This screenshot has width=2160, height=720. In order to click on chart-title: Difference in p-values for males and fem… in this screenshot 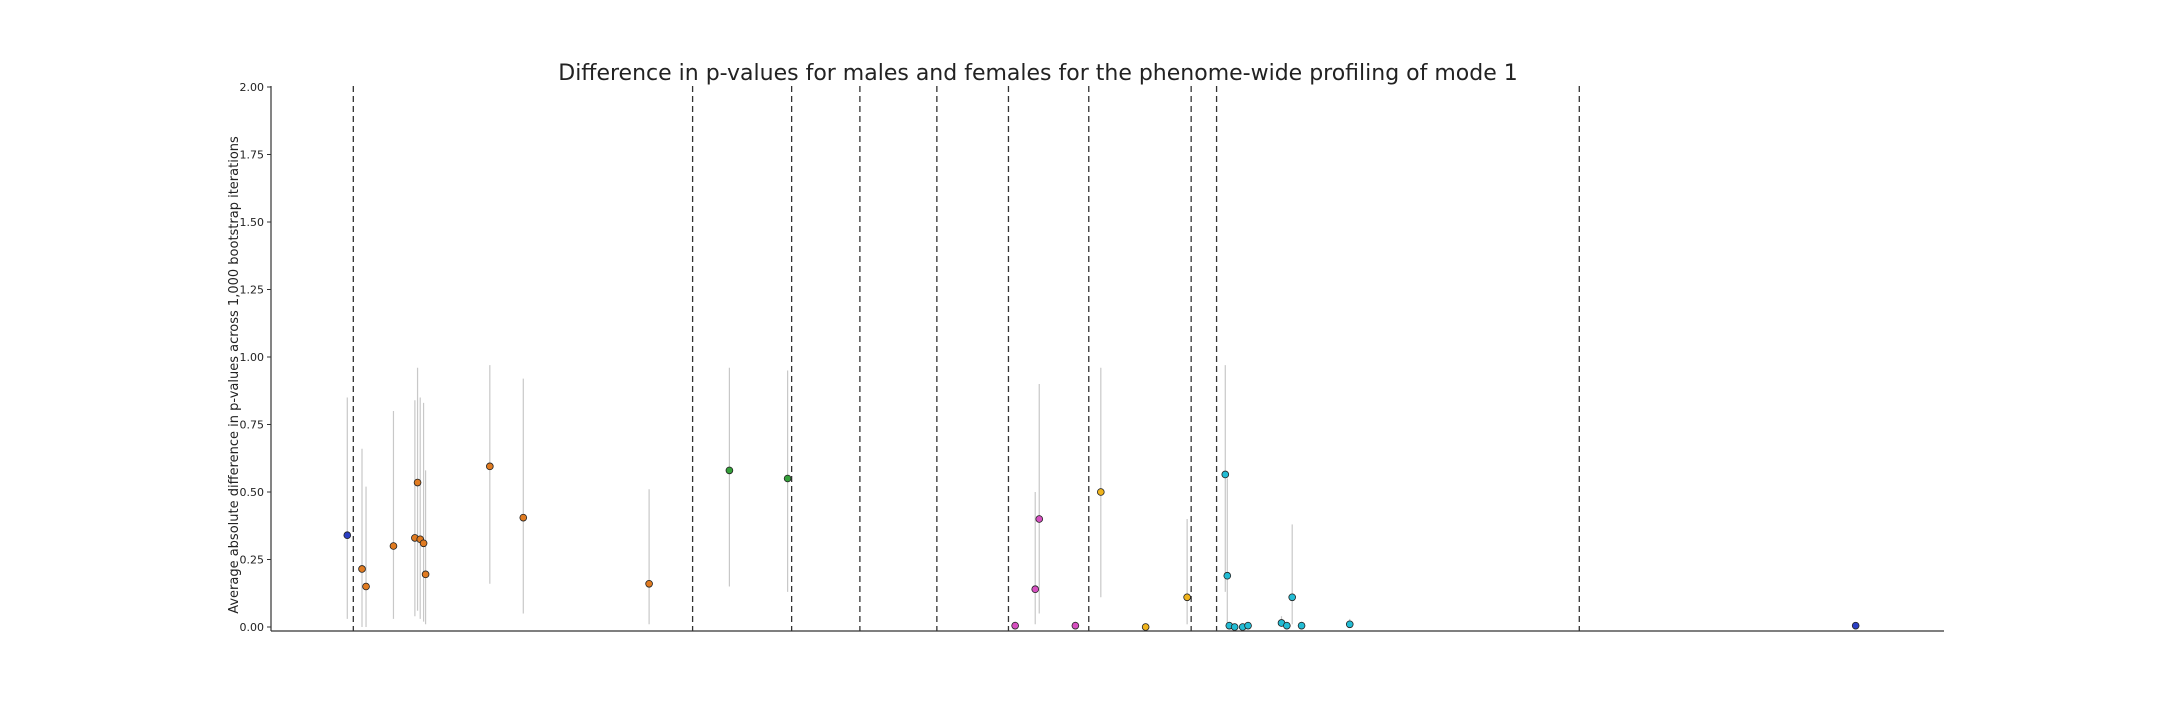, I will do `click(1038, 73)`.